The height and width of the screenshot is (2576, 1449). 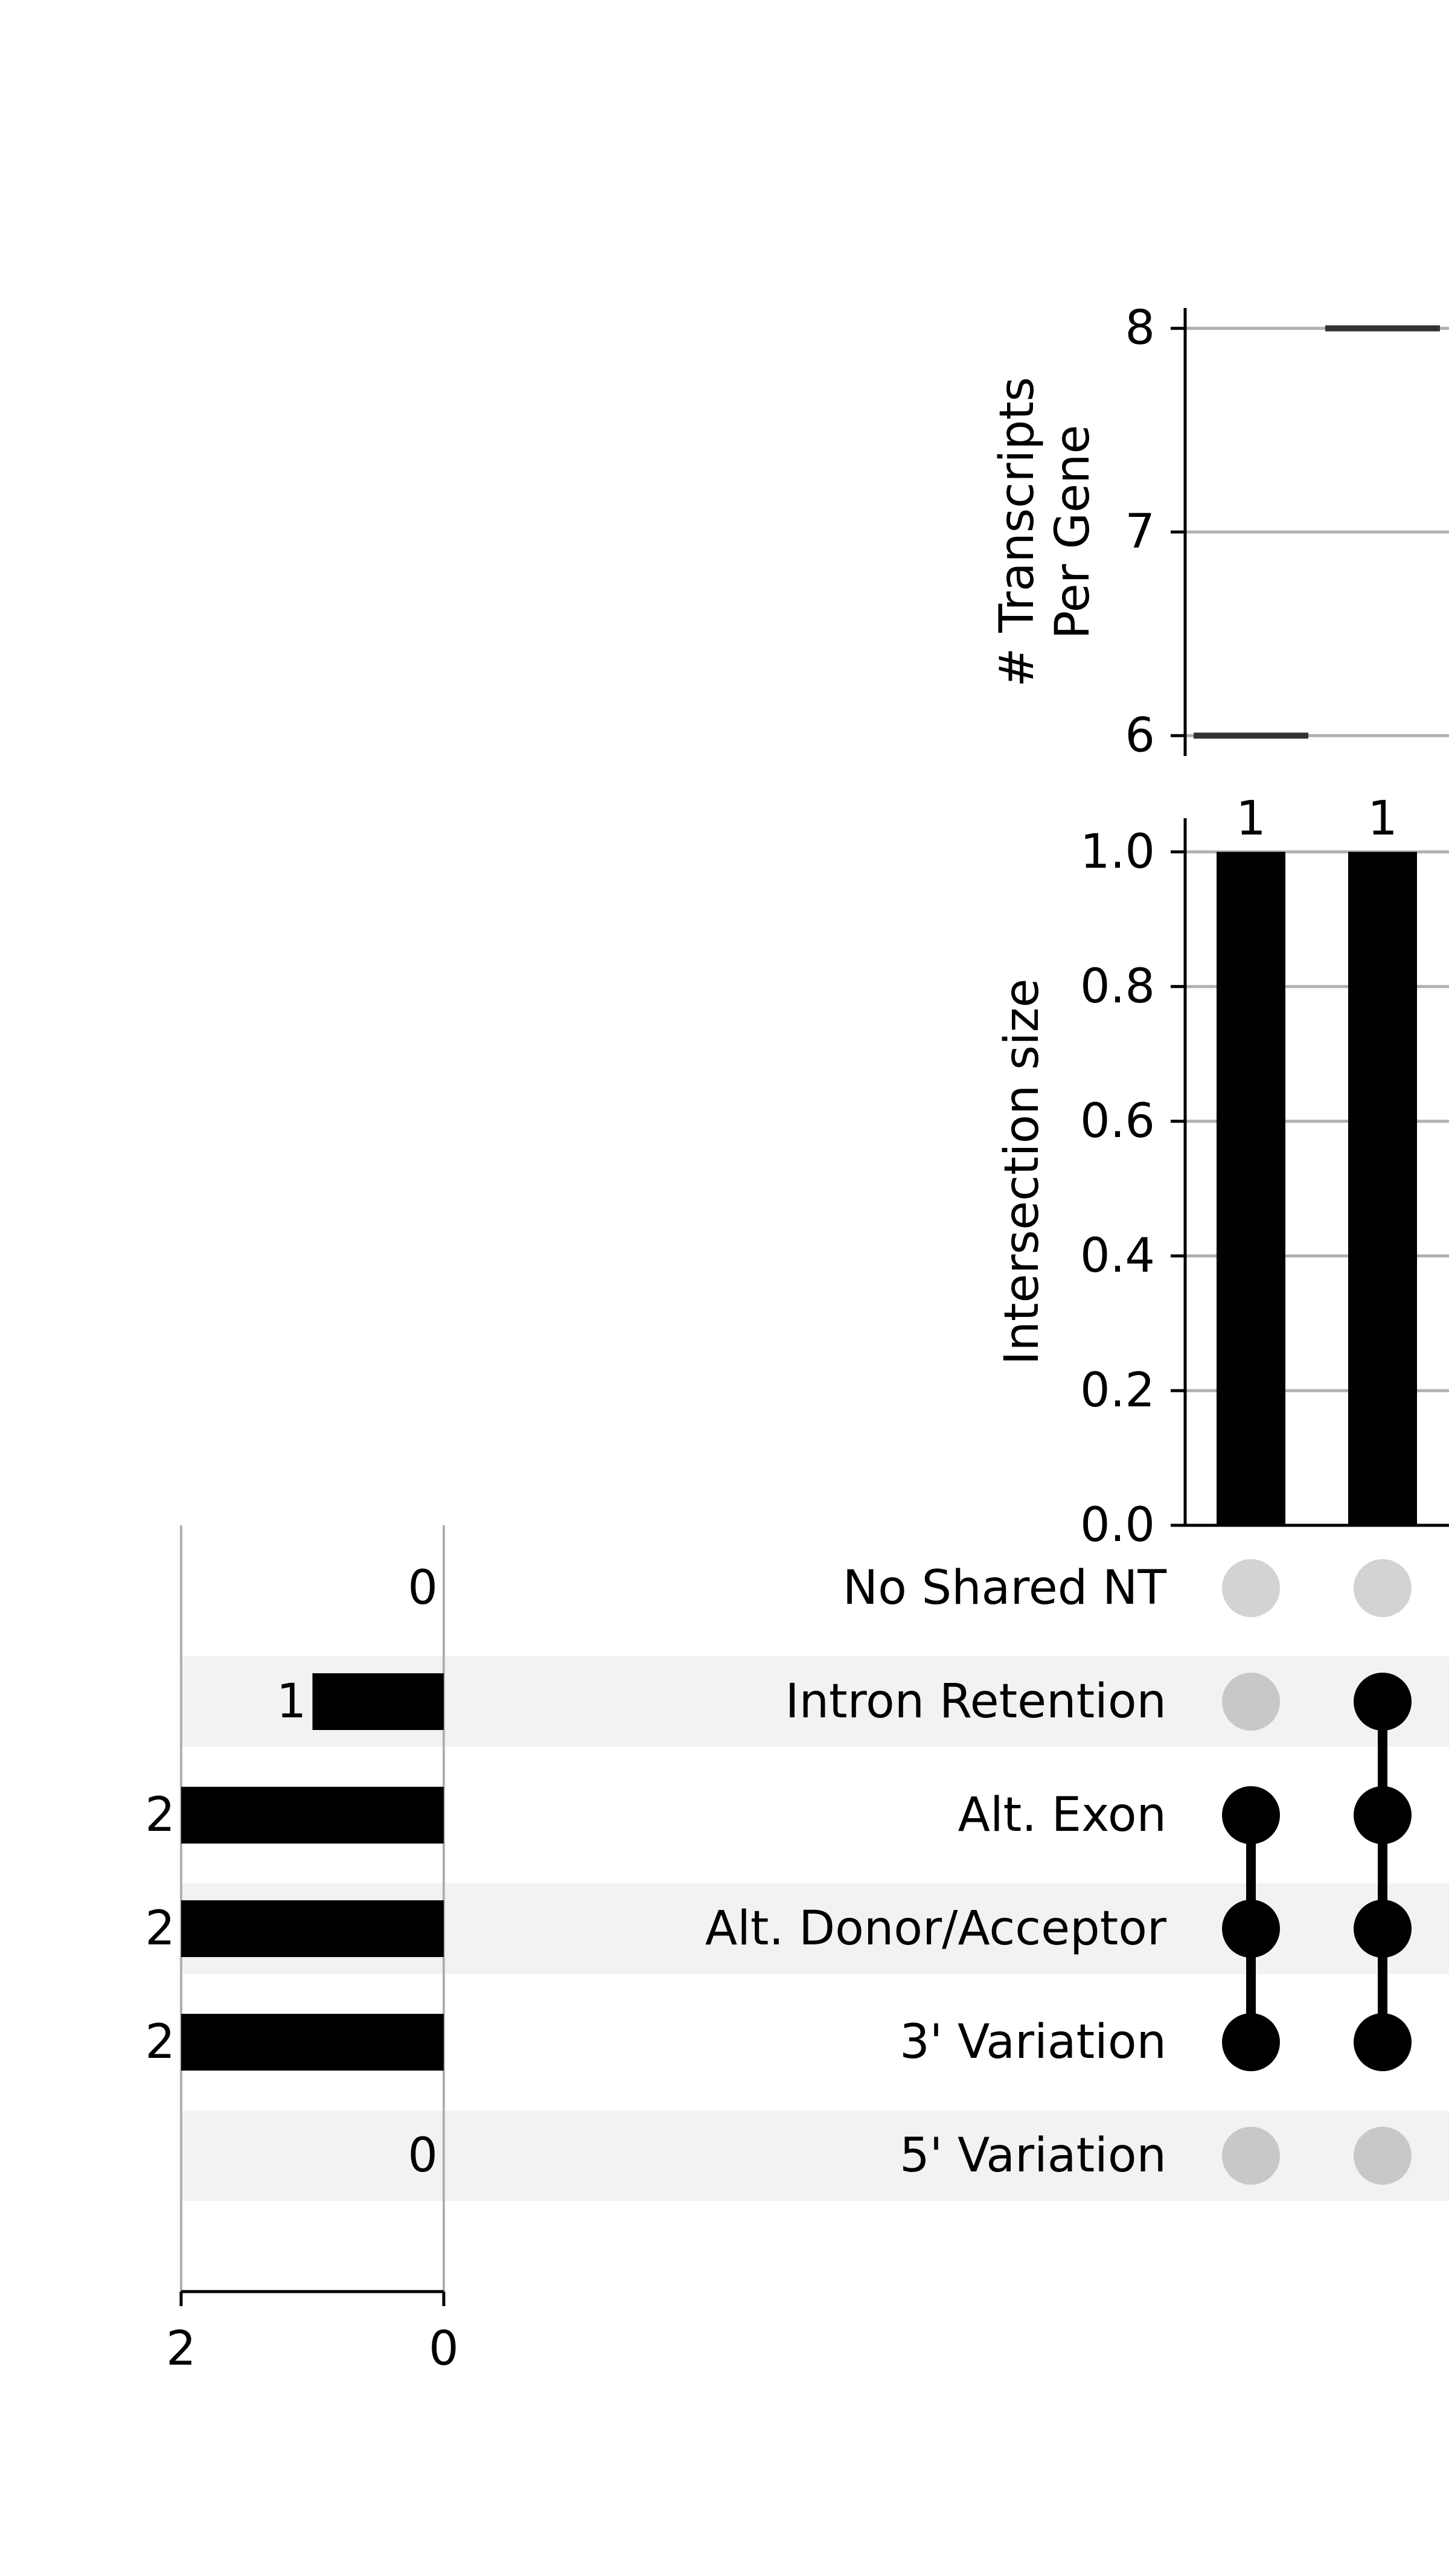 I want to click on set-size-x-tick-label: 2, so click(x=181, y=2349).